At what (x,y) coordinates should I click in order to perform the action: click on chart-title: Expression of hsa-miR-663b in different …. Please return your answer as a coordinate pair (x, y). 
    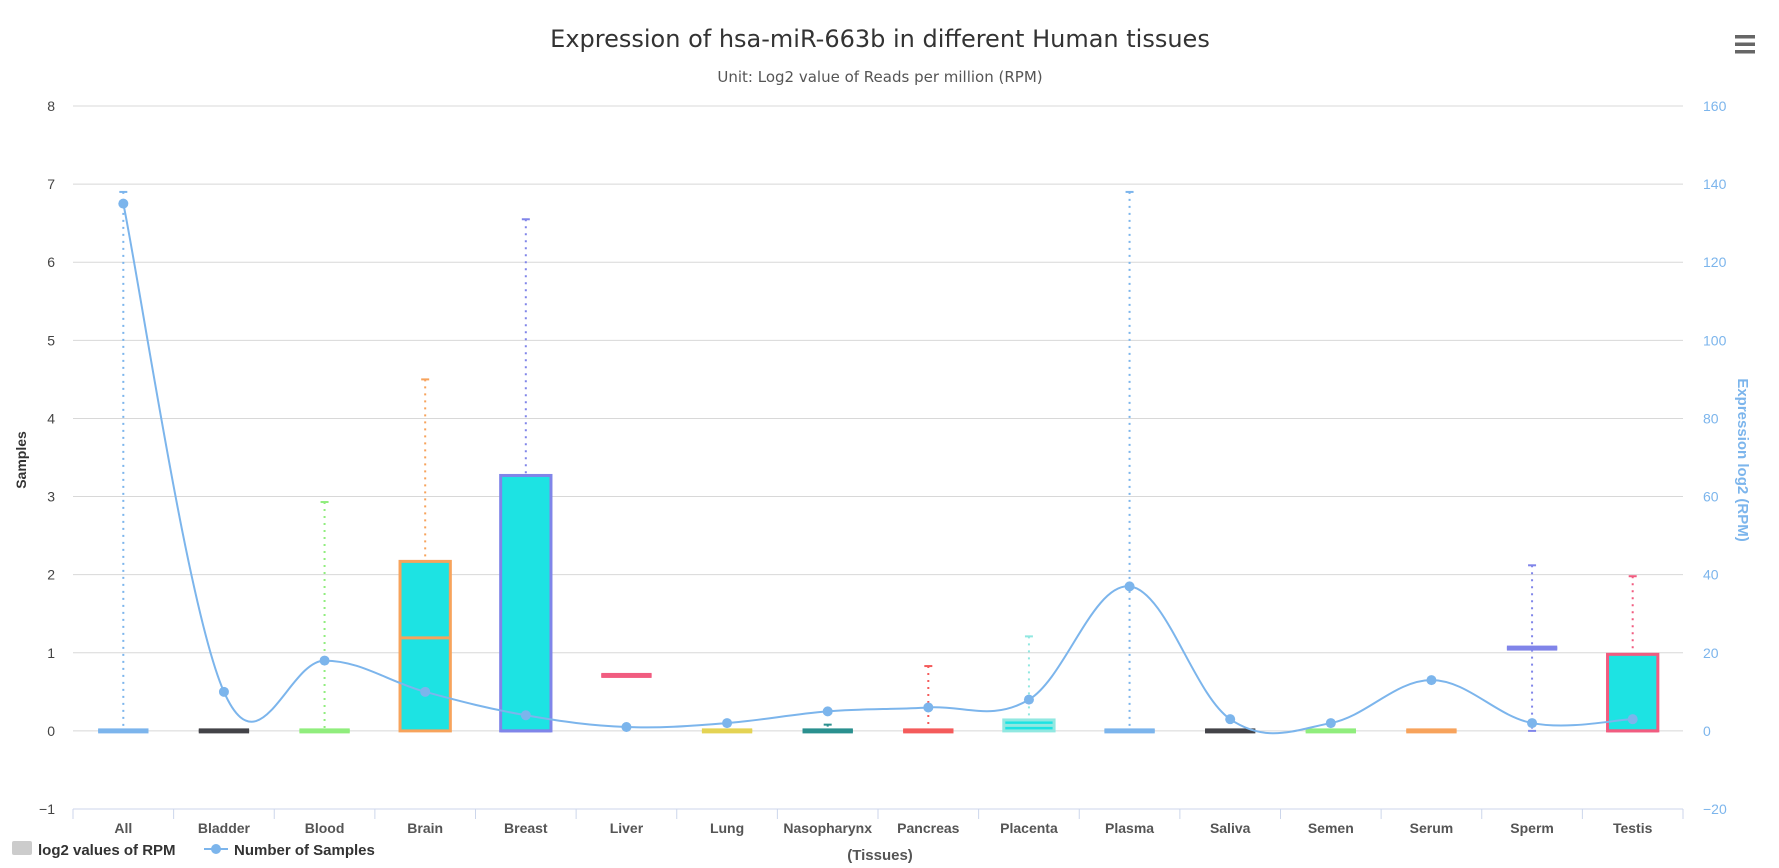
    Looking at the image, I should click on (880, 39).